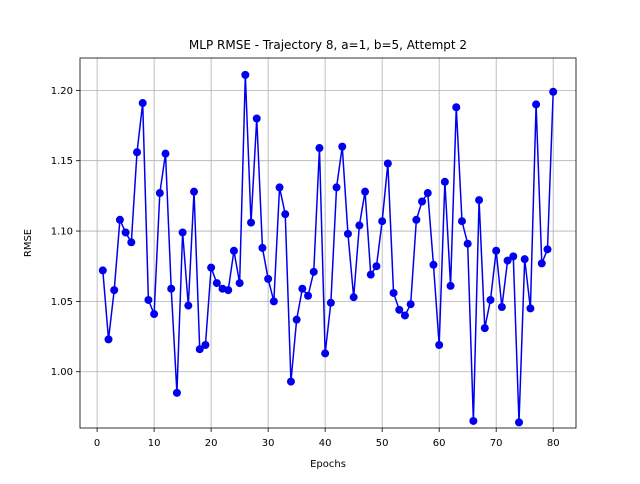 This screenshot has width=640, height=484. I want to click on x-tick-label: 50, so click(382, 443).